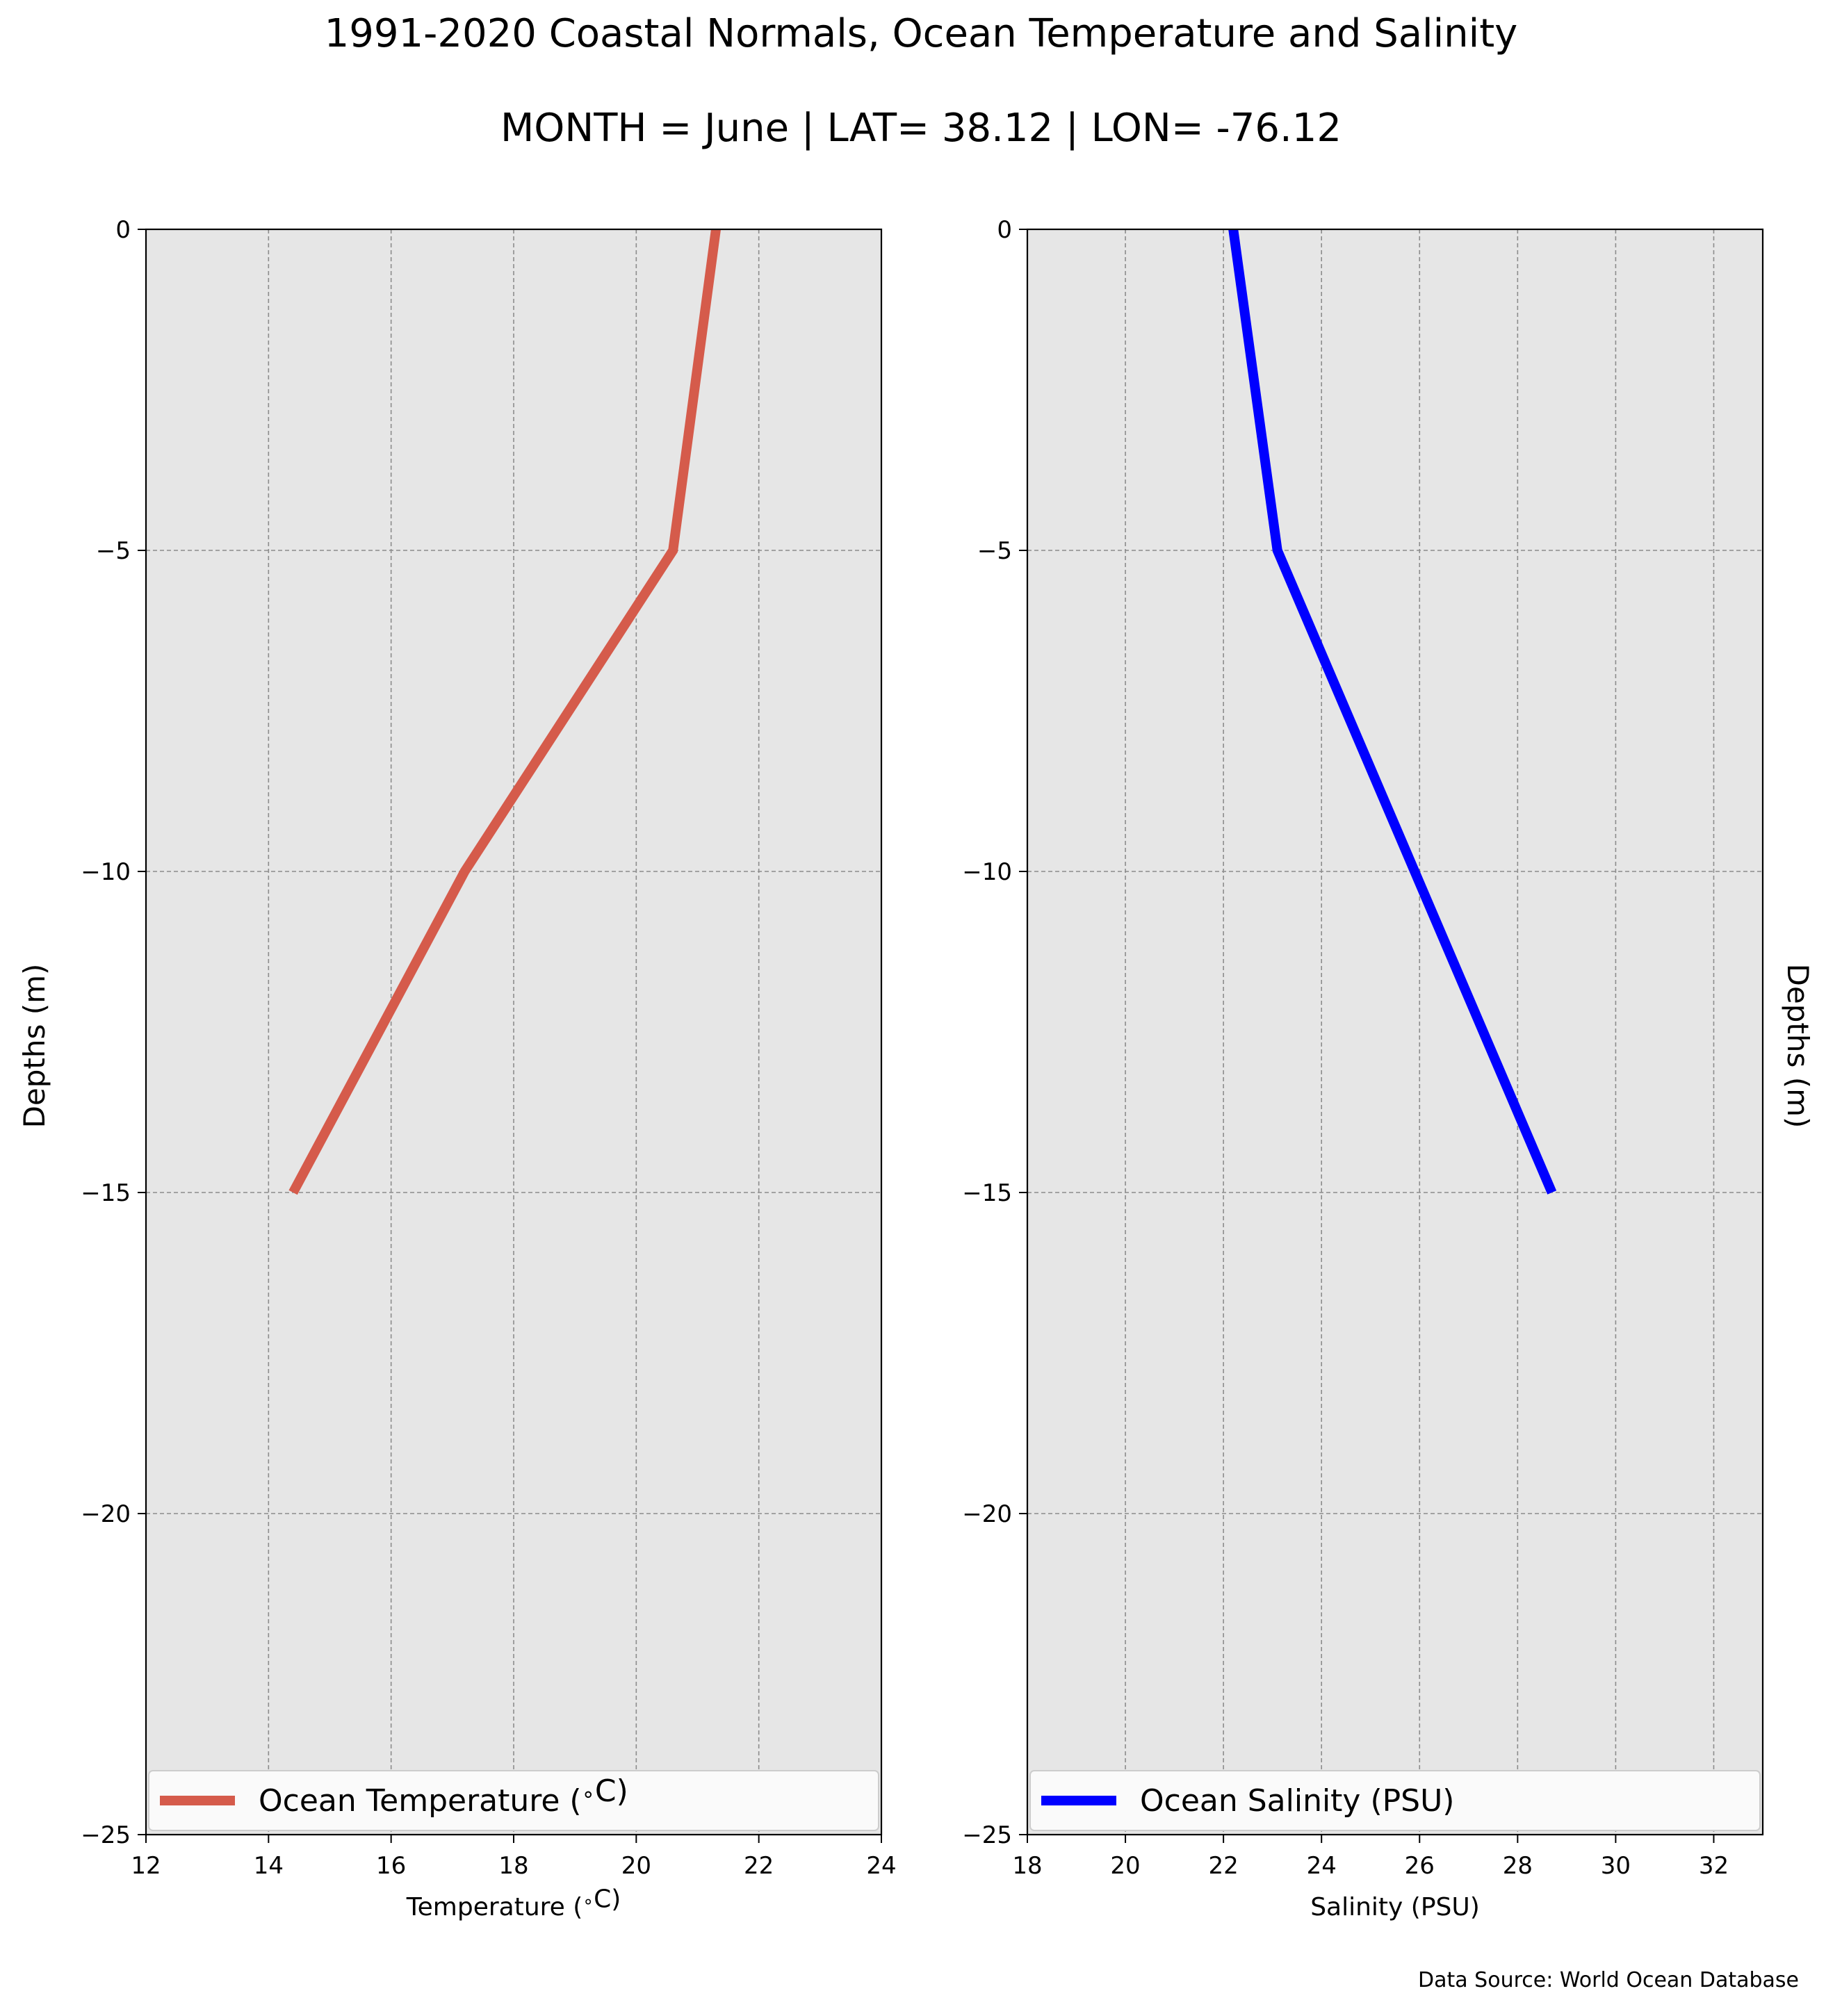 The height and width of the screenshot is (2016, 1842). What do you see at coordinates (269, 1866) in the screenshot?
I see `x-tick-label: 14` at bounding box center [269, 1866].